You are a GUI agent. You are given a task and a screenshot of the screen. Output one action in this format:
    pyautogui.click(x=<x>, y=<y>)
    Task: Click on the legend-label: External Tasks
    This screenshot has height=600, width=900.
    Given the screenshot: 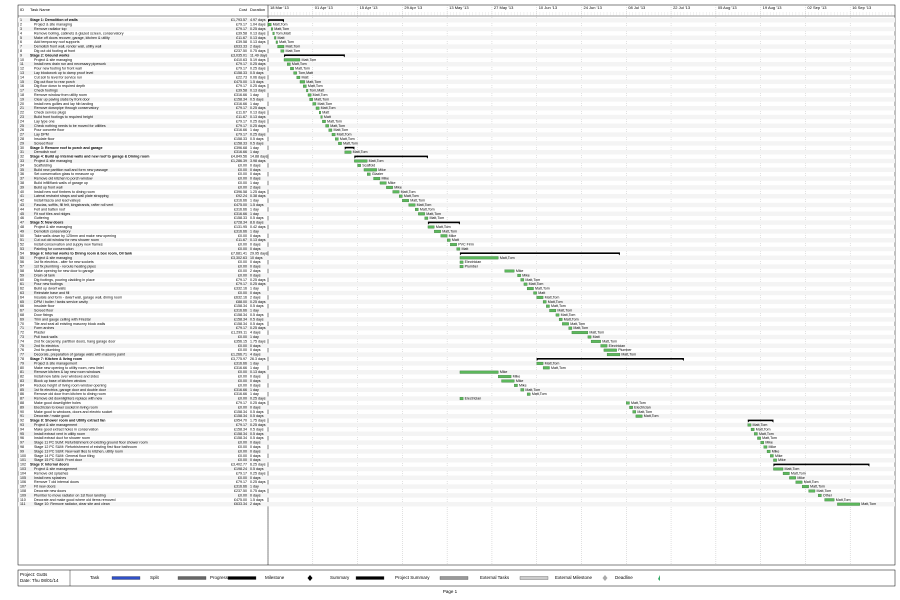 What is the action you would take?
    pyautogui.click(x=495, y=577)
    